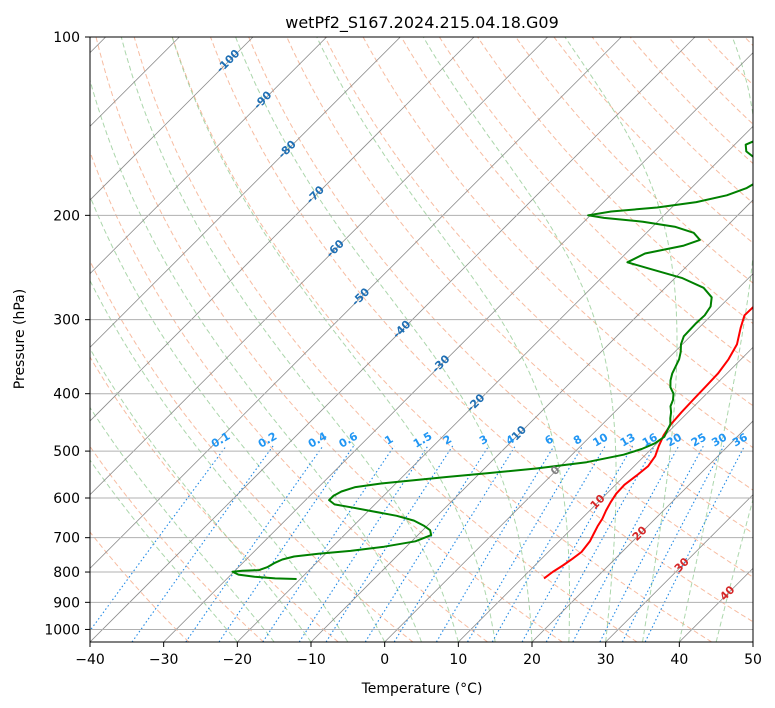 This screenshot has width=775, height=708. Describe the element at coordinates (67, 334) in the screenshot. I see `y-axis: 100 200 300 400 500 600 700 800 900 1000` at that location.